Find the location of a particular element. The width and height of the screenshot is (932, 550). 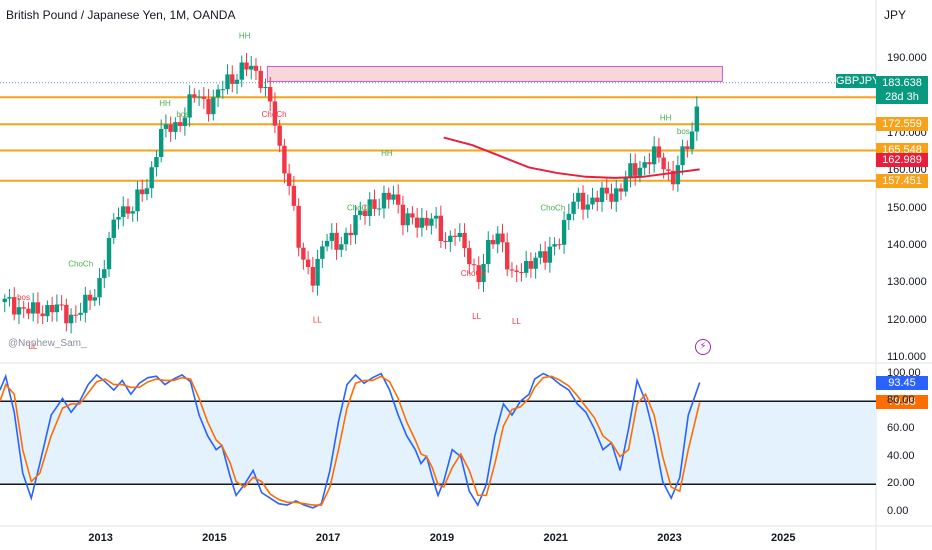

stoch-tick-label-4: 20.00 is located at coordinates (901, 483).